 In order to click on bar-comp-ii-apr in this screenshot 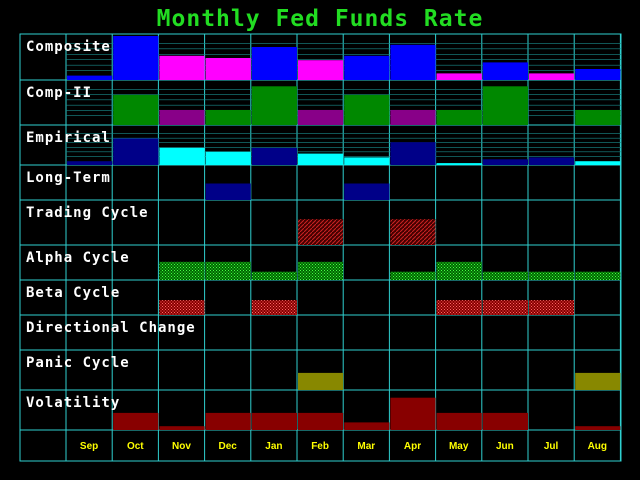, I will do `click(413, 117)`.